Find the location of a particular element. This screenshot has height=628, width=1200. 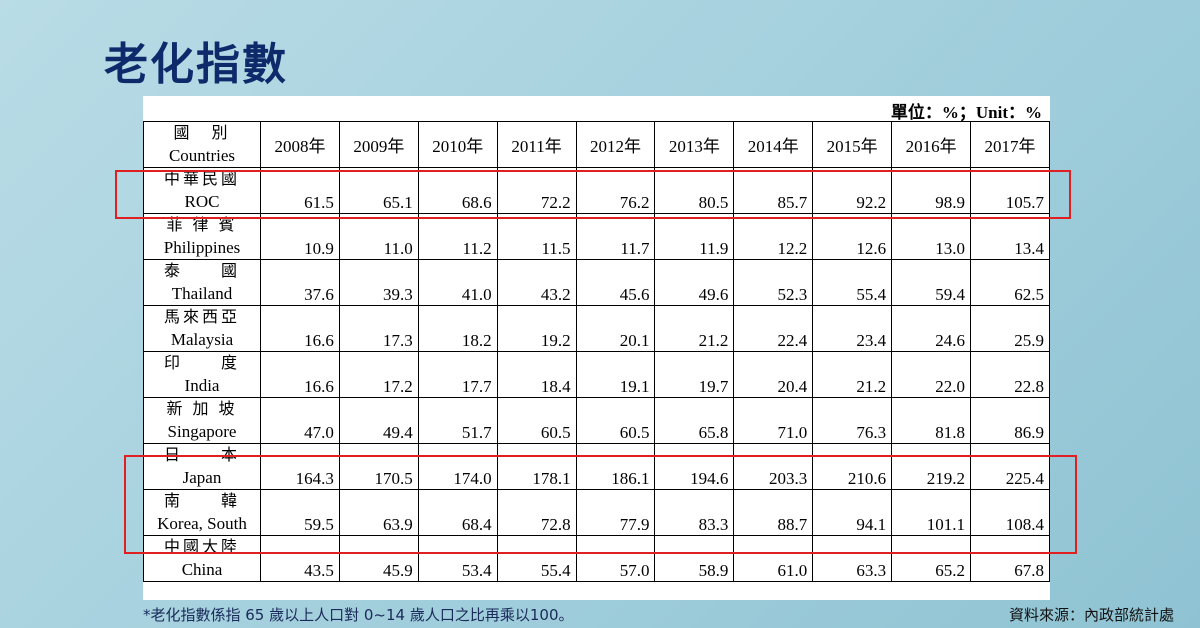

source: 資料來源：內政部統計處 is located at coordinates (1091, 615).